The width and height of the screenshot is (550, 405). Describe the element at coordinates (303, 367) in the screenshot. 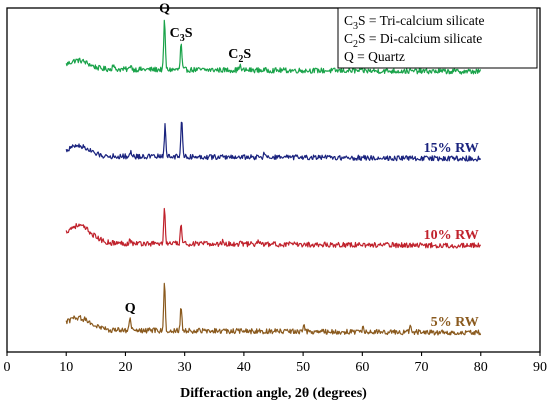

I see `x-tick-label: 50` at that location.